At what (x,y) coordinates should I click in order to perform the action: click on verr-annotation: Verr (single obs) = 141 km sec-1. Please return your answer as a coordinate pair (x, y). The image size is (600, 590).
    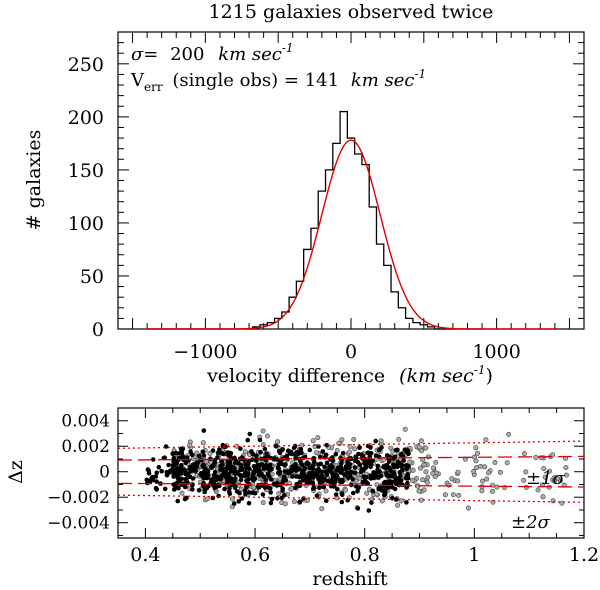
    Looking at the image, I should click on (278, 81).